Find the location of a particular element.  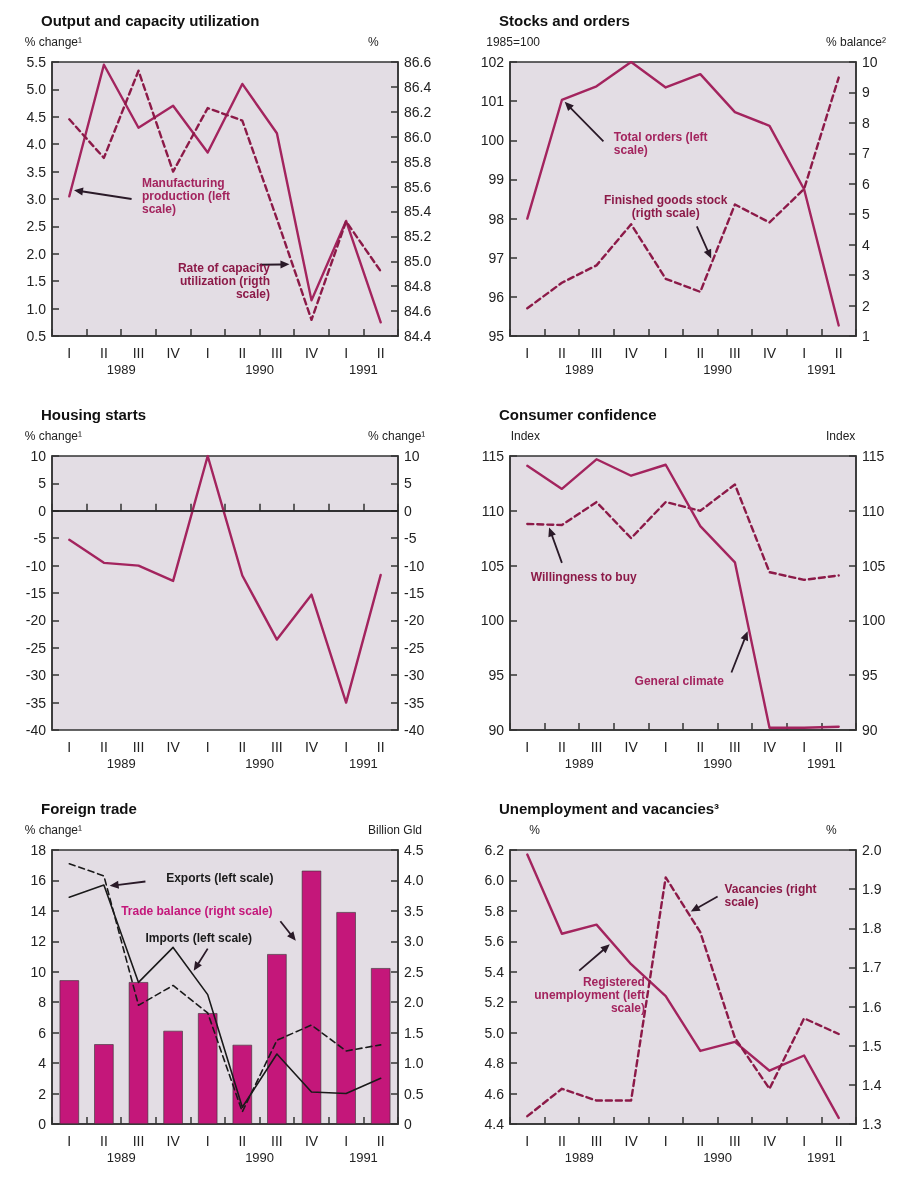

y2-tick-label: 85.2 is located at coordinates (418, 236).